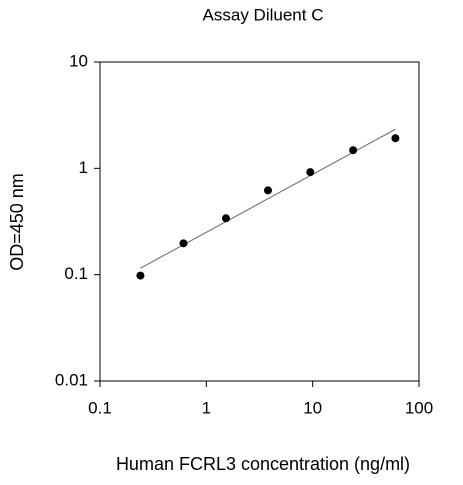 The image size is (463, 485). What do you see at coordinates (419, 407) in the screenshot?
I see `x-tick-label: 100` at bounding box center [419, 407].